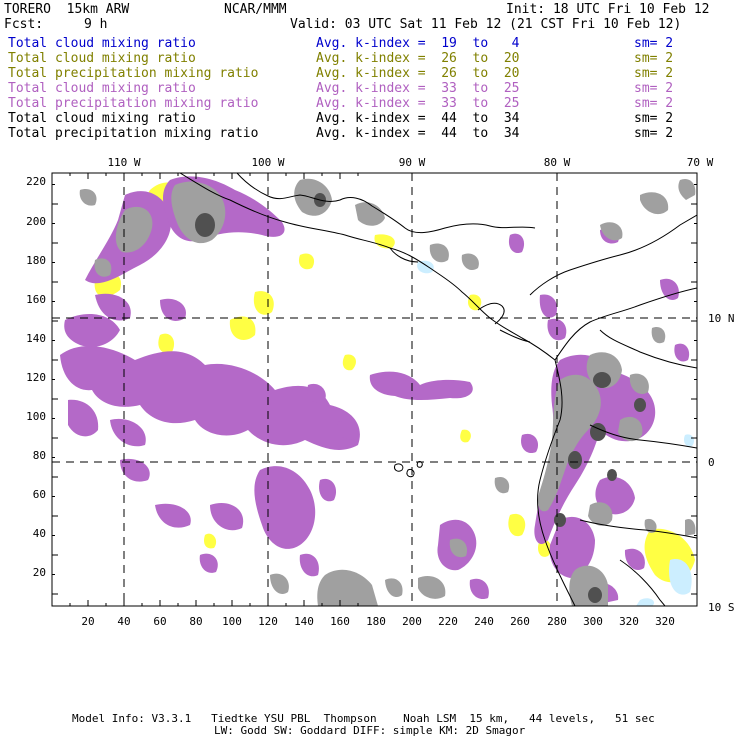 The height and width of the screenshot is (740, 740). Describe the element at coordinates (700, 162) in the screenshot. I see `lon-label: 70 W` at that location.